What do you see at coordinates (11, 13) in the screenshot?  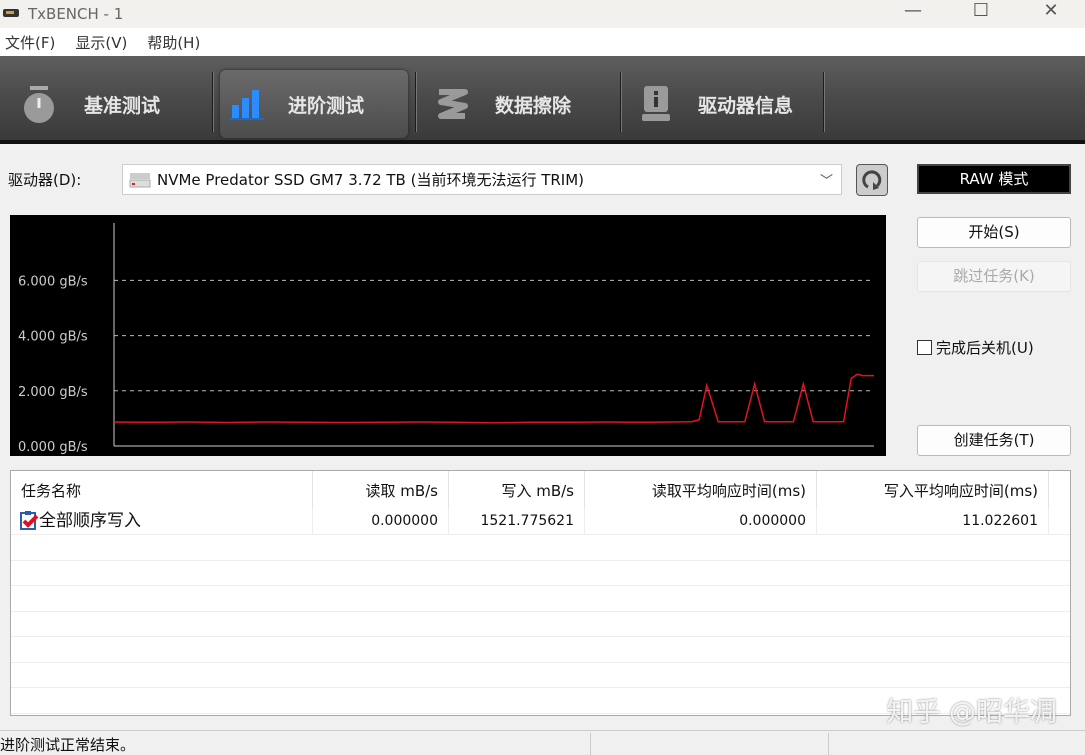 I see `app-icon` at bounding box center [11, 13].